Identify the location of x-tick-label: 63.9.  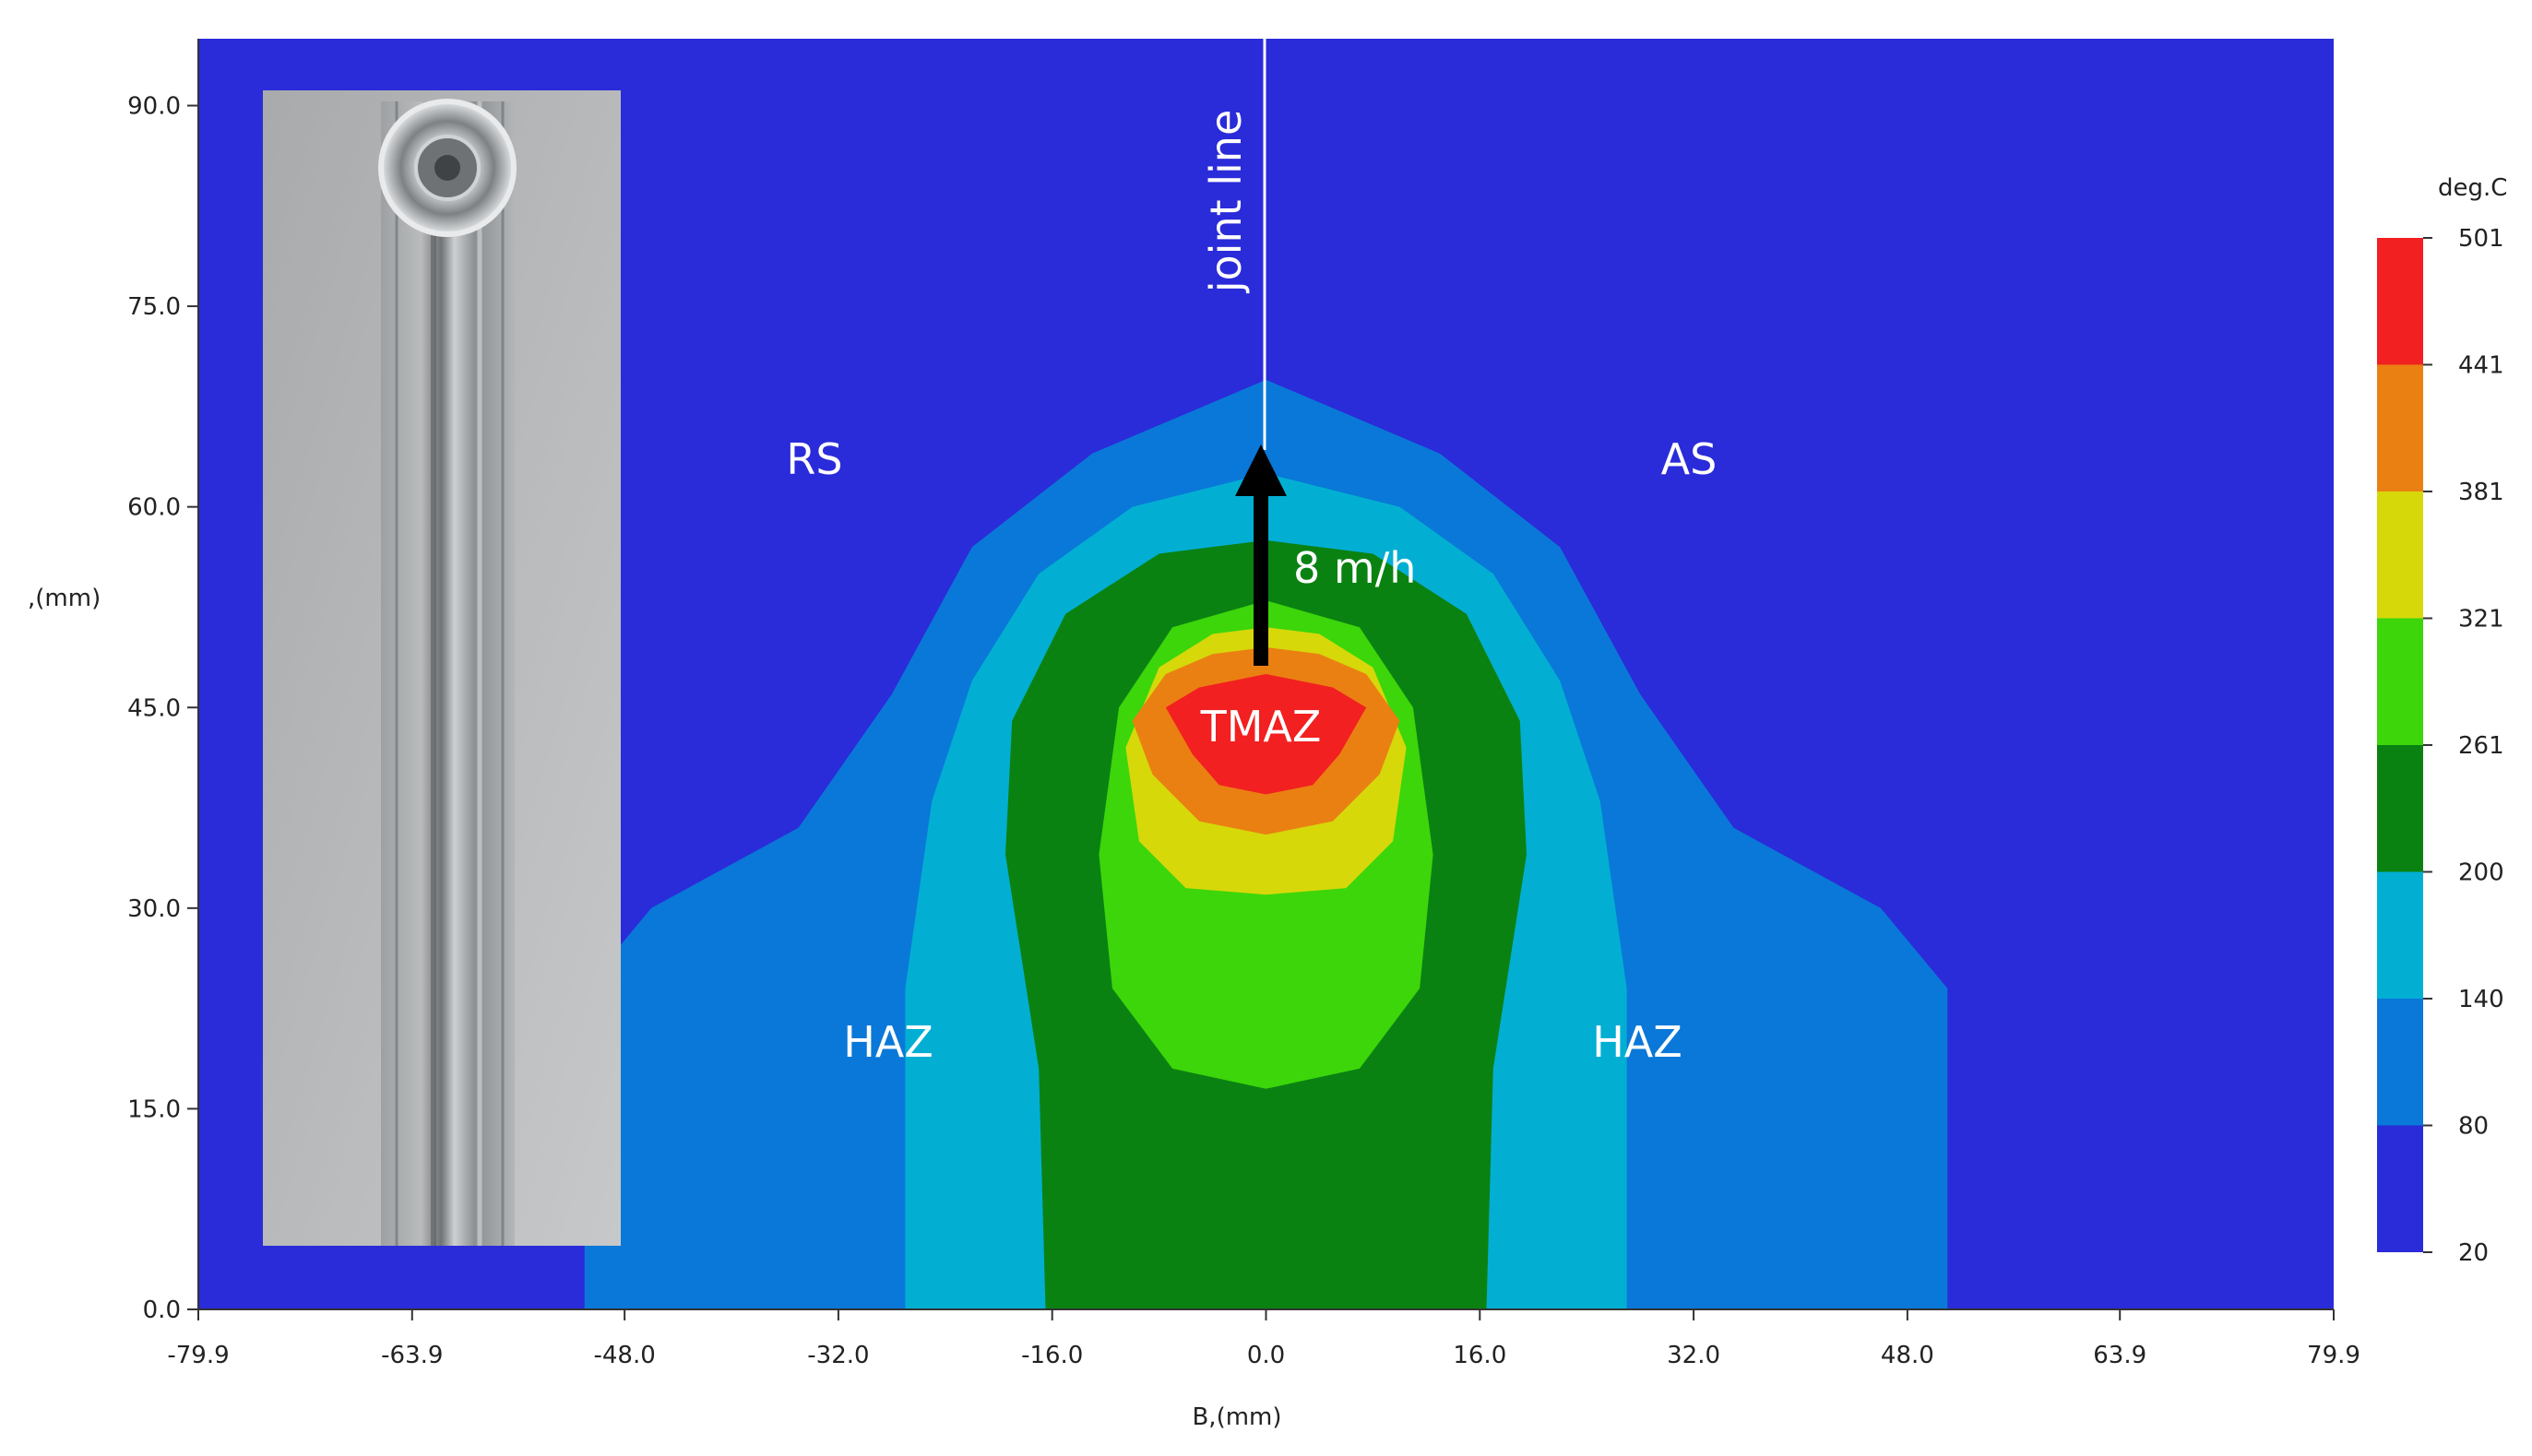
(2119, 1355).